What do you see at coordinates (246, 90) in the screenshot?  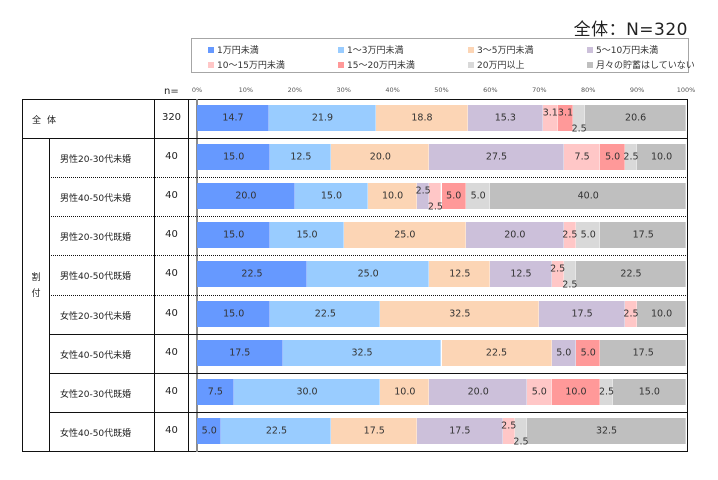 I see `x-tick-label: 10%` at bounding box center [246, 90].